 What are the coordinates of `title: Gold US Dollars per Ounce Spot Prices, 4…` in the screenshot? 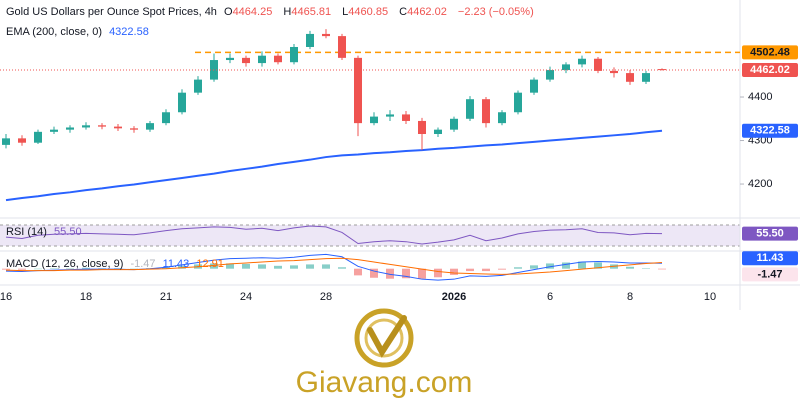 It's located at (111, 12).